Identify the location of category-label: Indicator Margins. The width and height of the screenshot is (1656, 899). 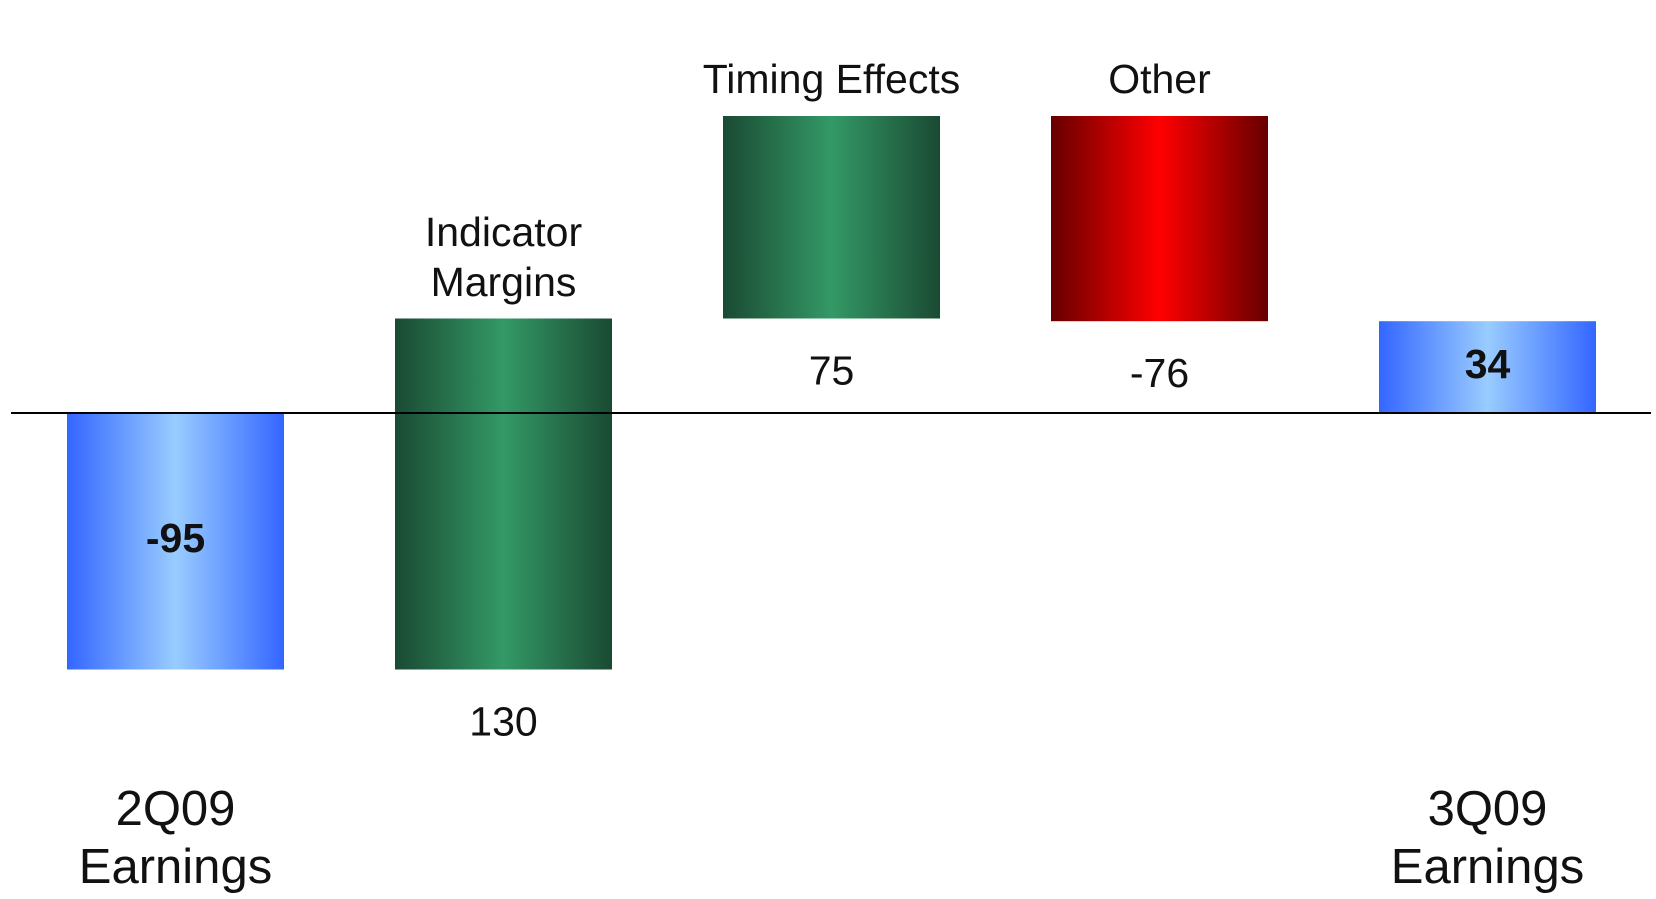
(503, 256).